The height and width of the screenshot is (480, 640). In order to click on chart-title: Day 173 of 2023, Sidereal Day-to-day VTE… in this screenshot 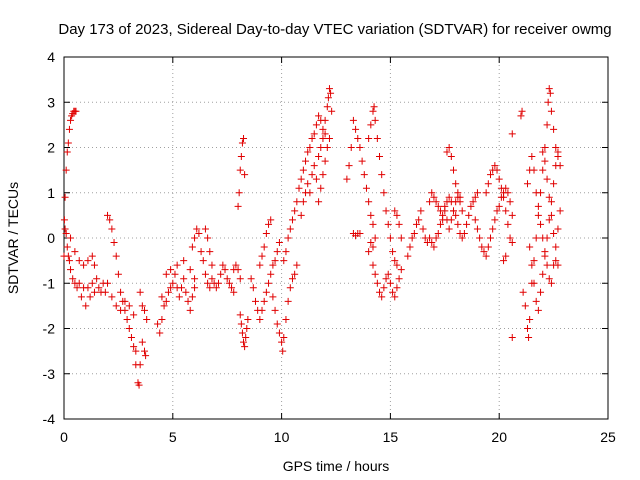, I will do `click(334, 29)`.